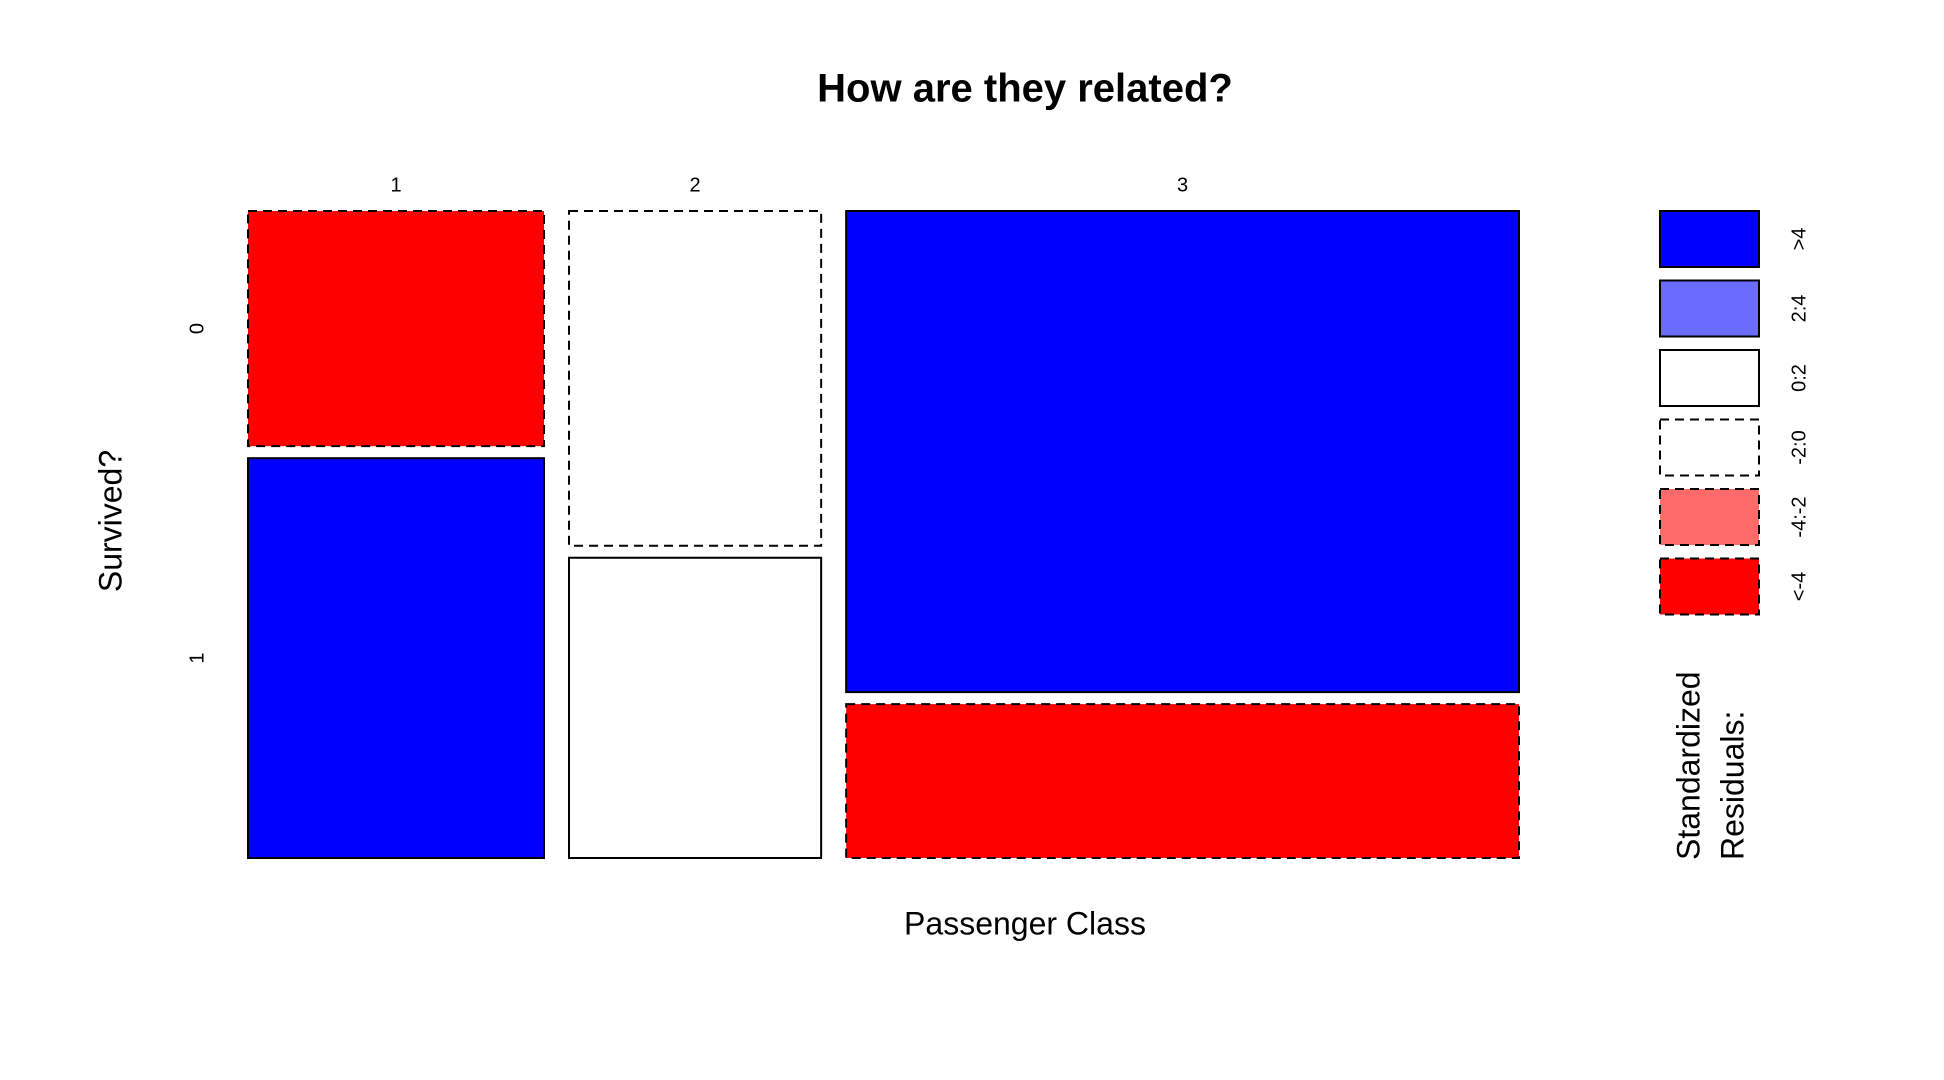 This screenshot has height=1080, width=1944. Describe the element at coordinates (1799, 239) in the screenshot. I see `legend-label: >4` at that location.